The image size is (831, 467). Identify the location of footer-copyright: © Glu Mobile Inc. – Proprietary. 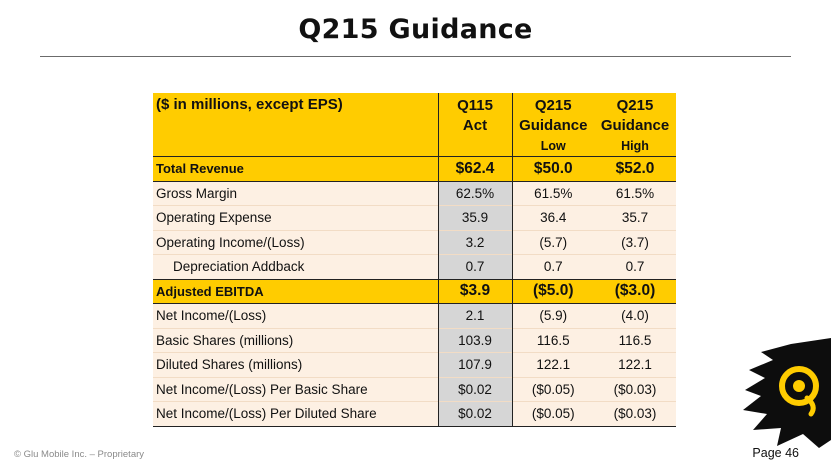
(79, 454).